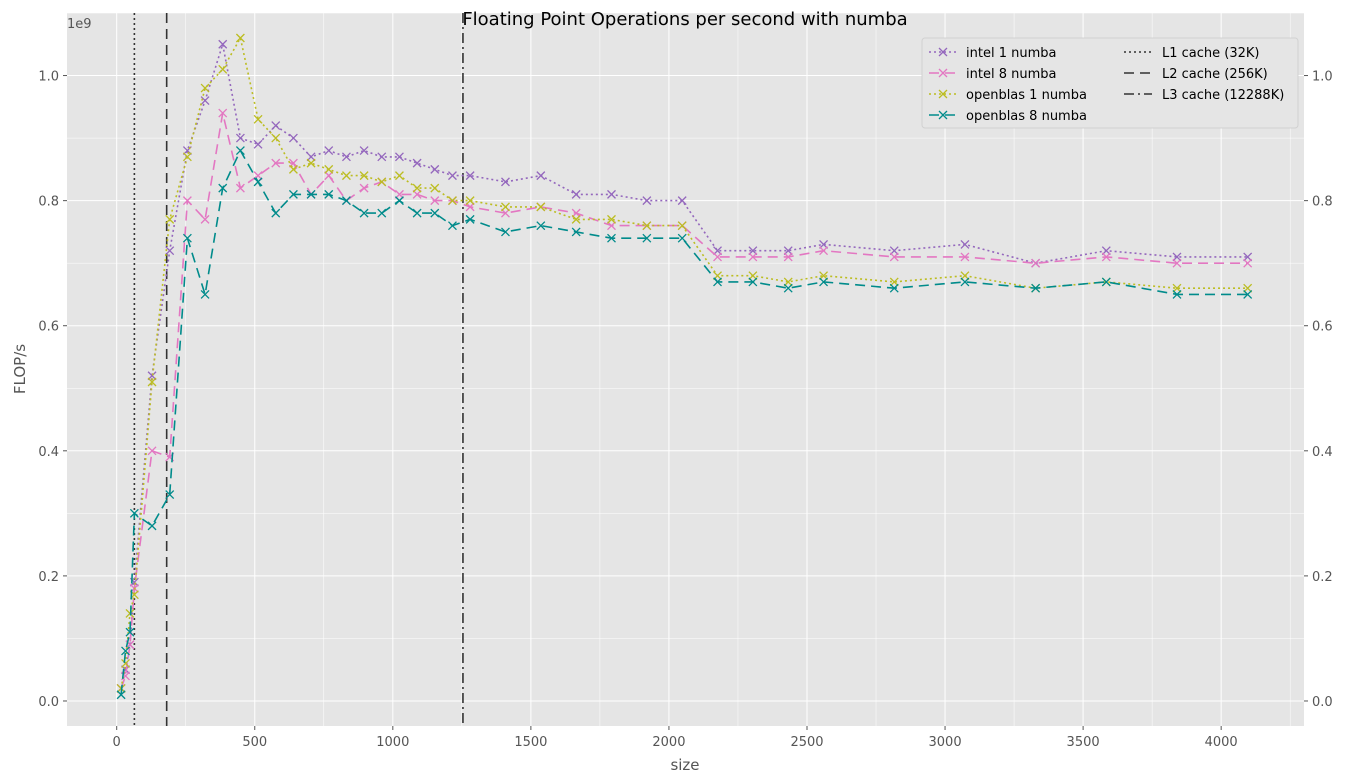  I want to click on x-tick-label: 0, so click(117, 742).